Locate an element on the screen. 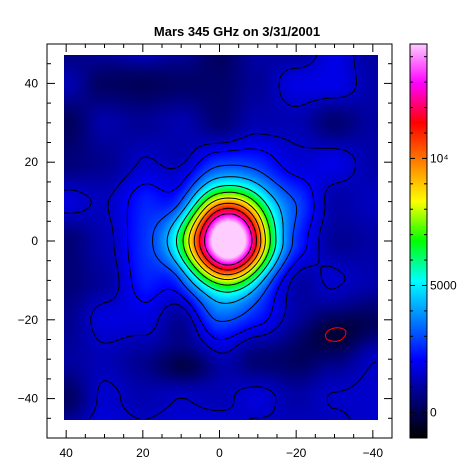 The image size is (472, 466). colorbar-frame is located at coordinates (418, 241).